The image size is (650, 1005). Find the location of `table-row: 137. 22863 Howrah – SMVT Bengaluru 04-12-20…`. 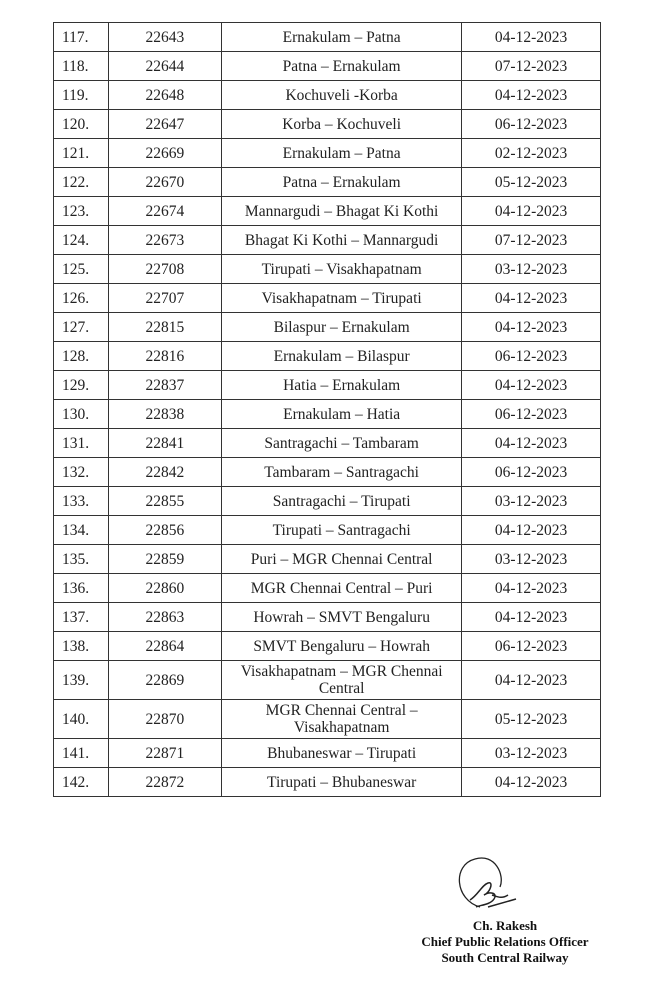

table-row: 137. 22863 Howrah – SMVT Bengaluru 04-12-20… is located at coordinates (327, 617).